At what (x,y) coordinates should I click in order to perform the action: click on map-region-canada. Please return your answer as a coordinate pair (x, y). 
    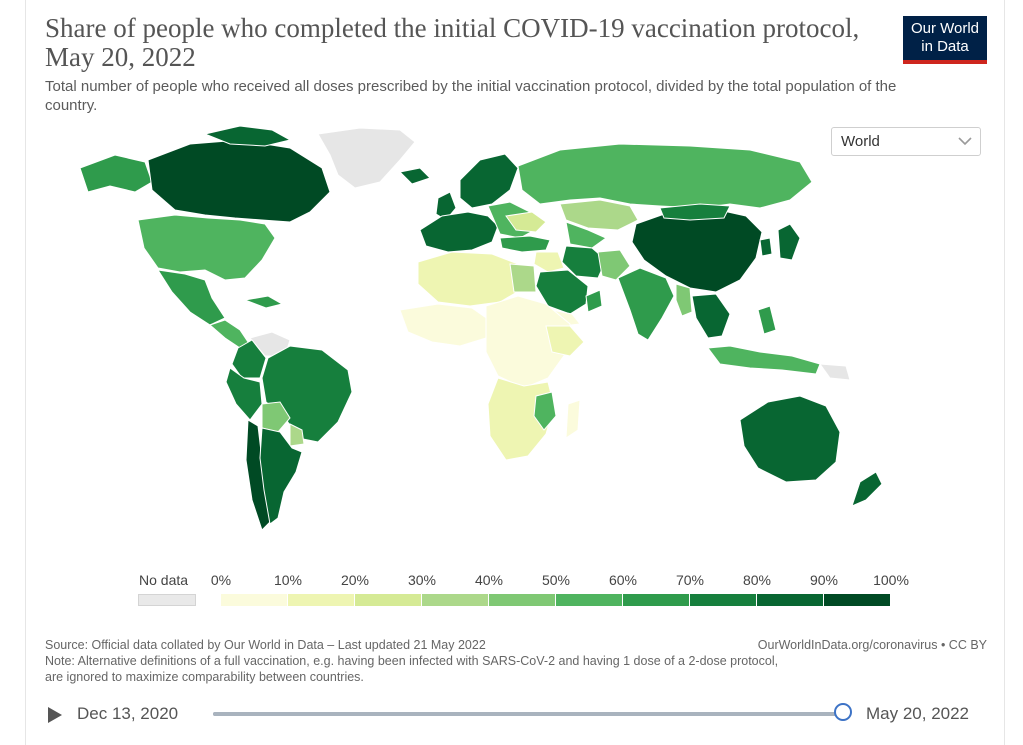
    Looking at the image, I should click on (239, 181).